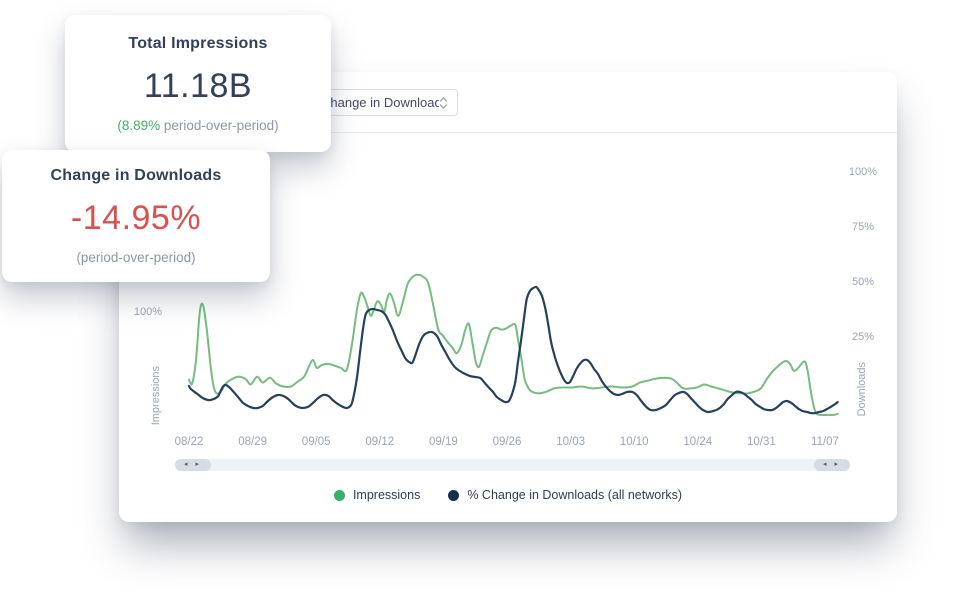 This screenshot has width=960, height=600. I want to click on scroll-right-button: ◂ ▸, so click(832, 465).